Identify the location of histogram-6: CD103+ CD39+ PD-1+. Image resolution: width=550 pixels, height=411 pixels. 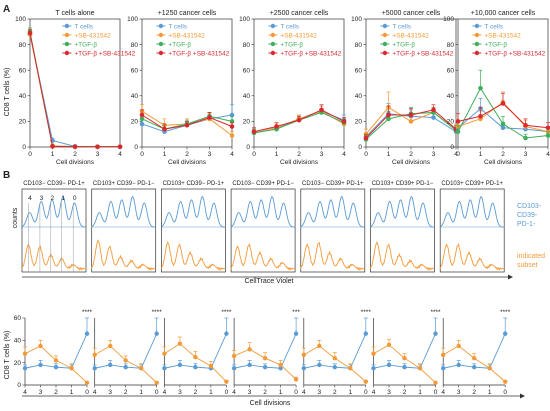
(472, 227).